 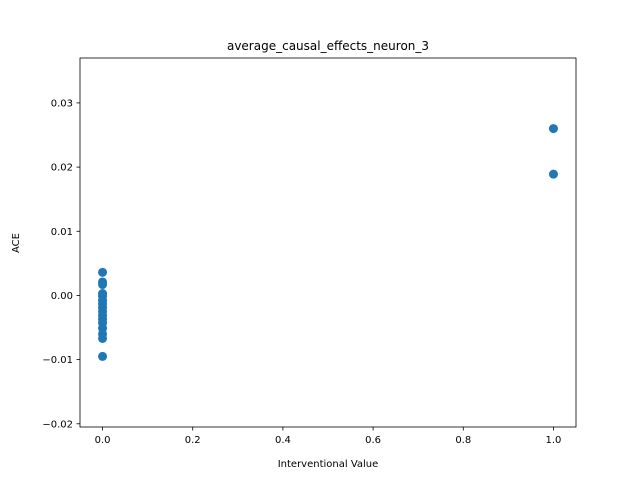 What do you see at coordinates (103, 440) in the screenshot?
I see `x-tick-label: 0.0` at bounding box center [103, 440].